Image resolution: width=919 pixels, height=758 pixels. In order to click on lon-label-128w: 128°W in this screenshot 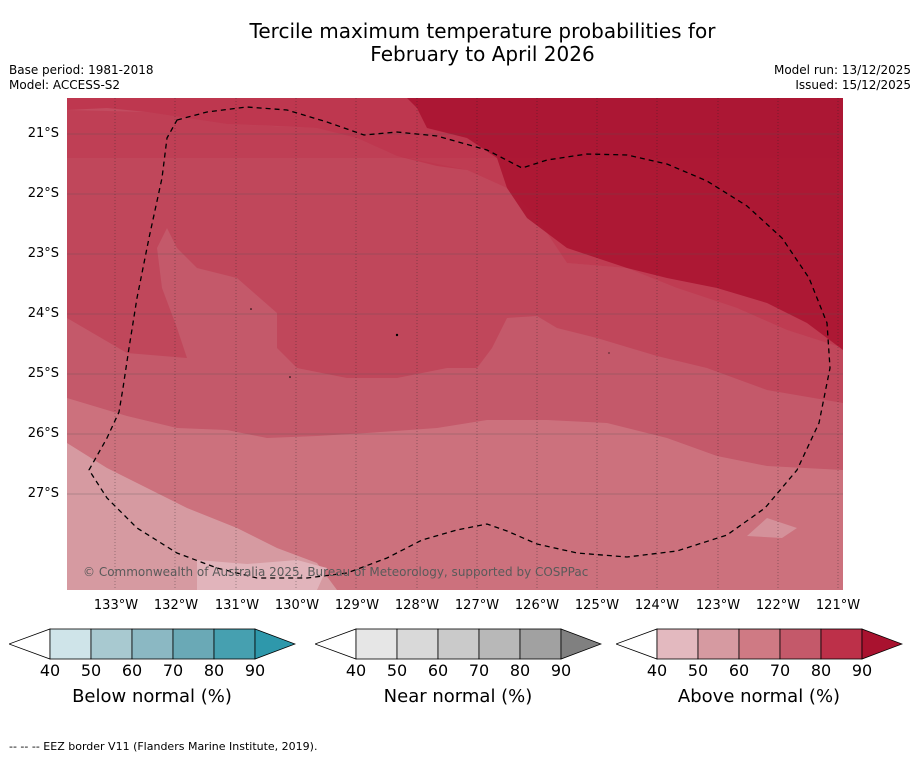, I will do `click(417, 605)`.